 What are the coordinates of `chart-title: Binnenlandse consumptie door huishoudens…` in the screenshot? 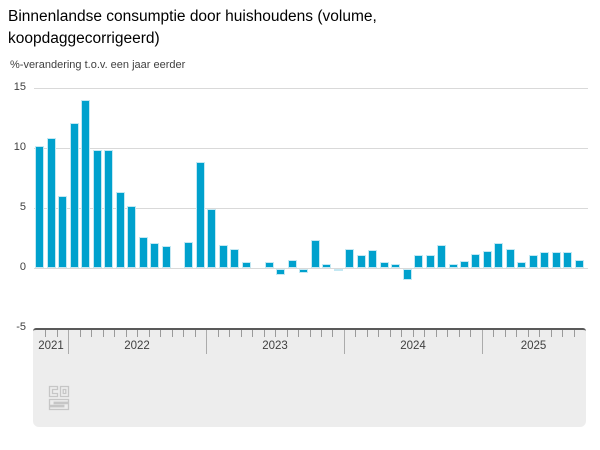 It's located at (192, 27).